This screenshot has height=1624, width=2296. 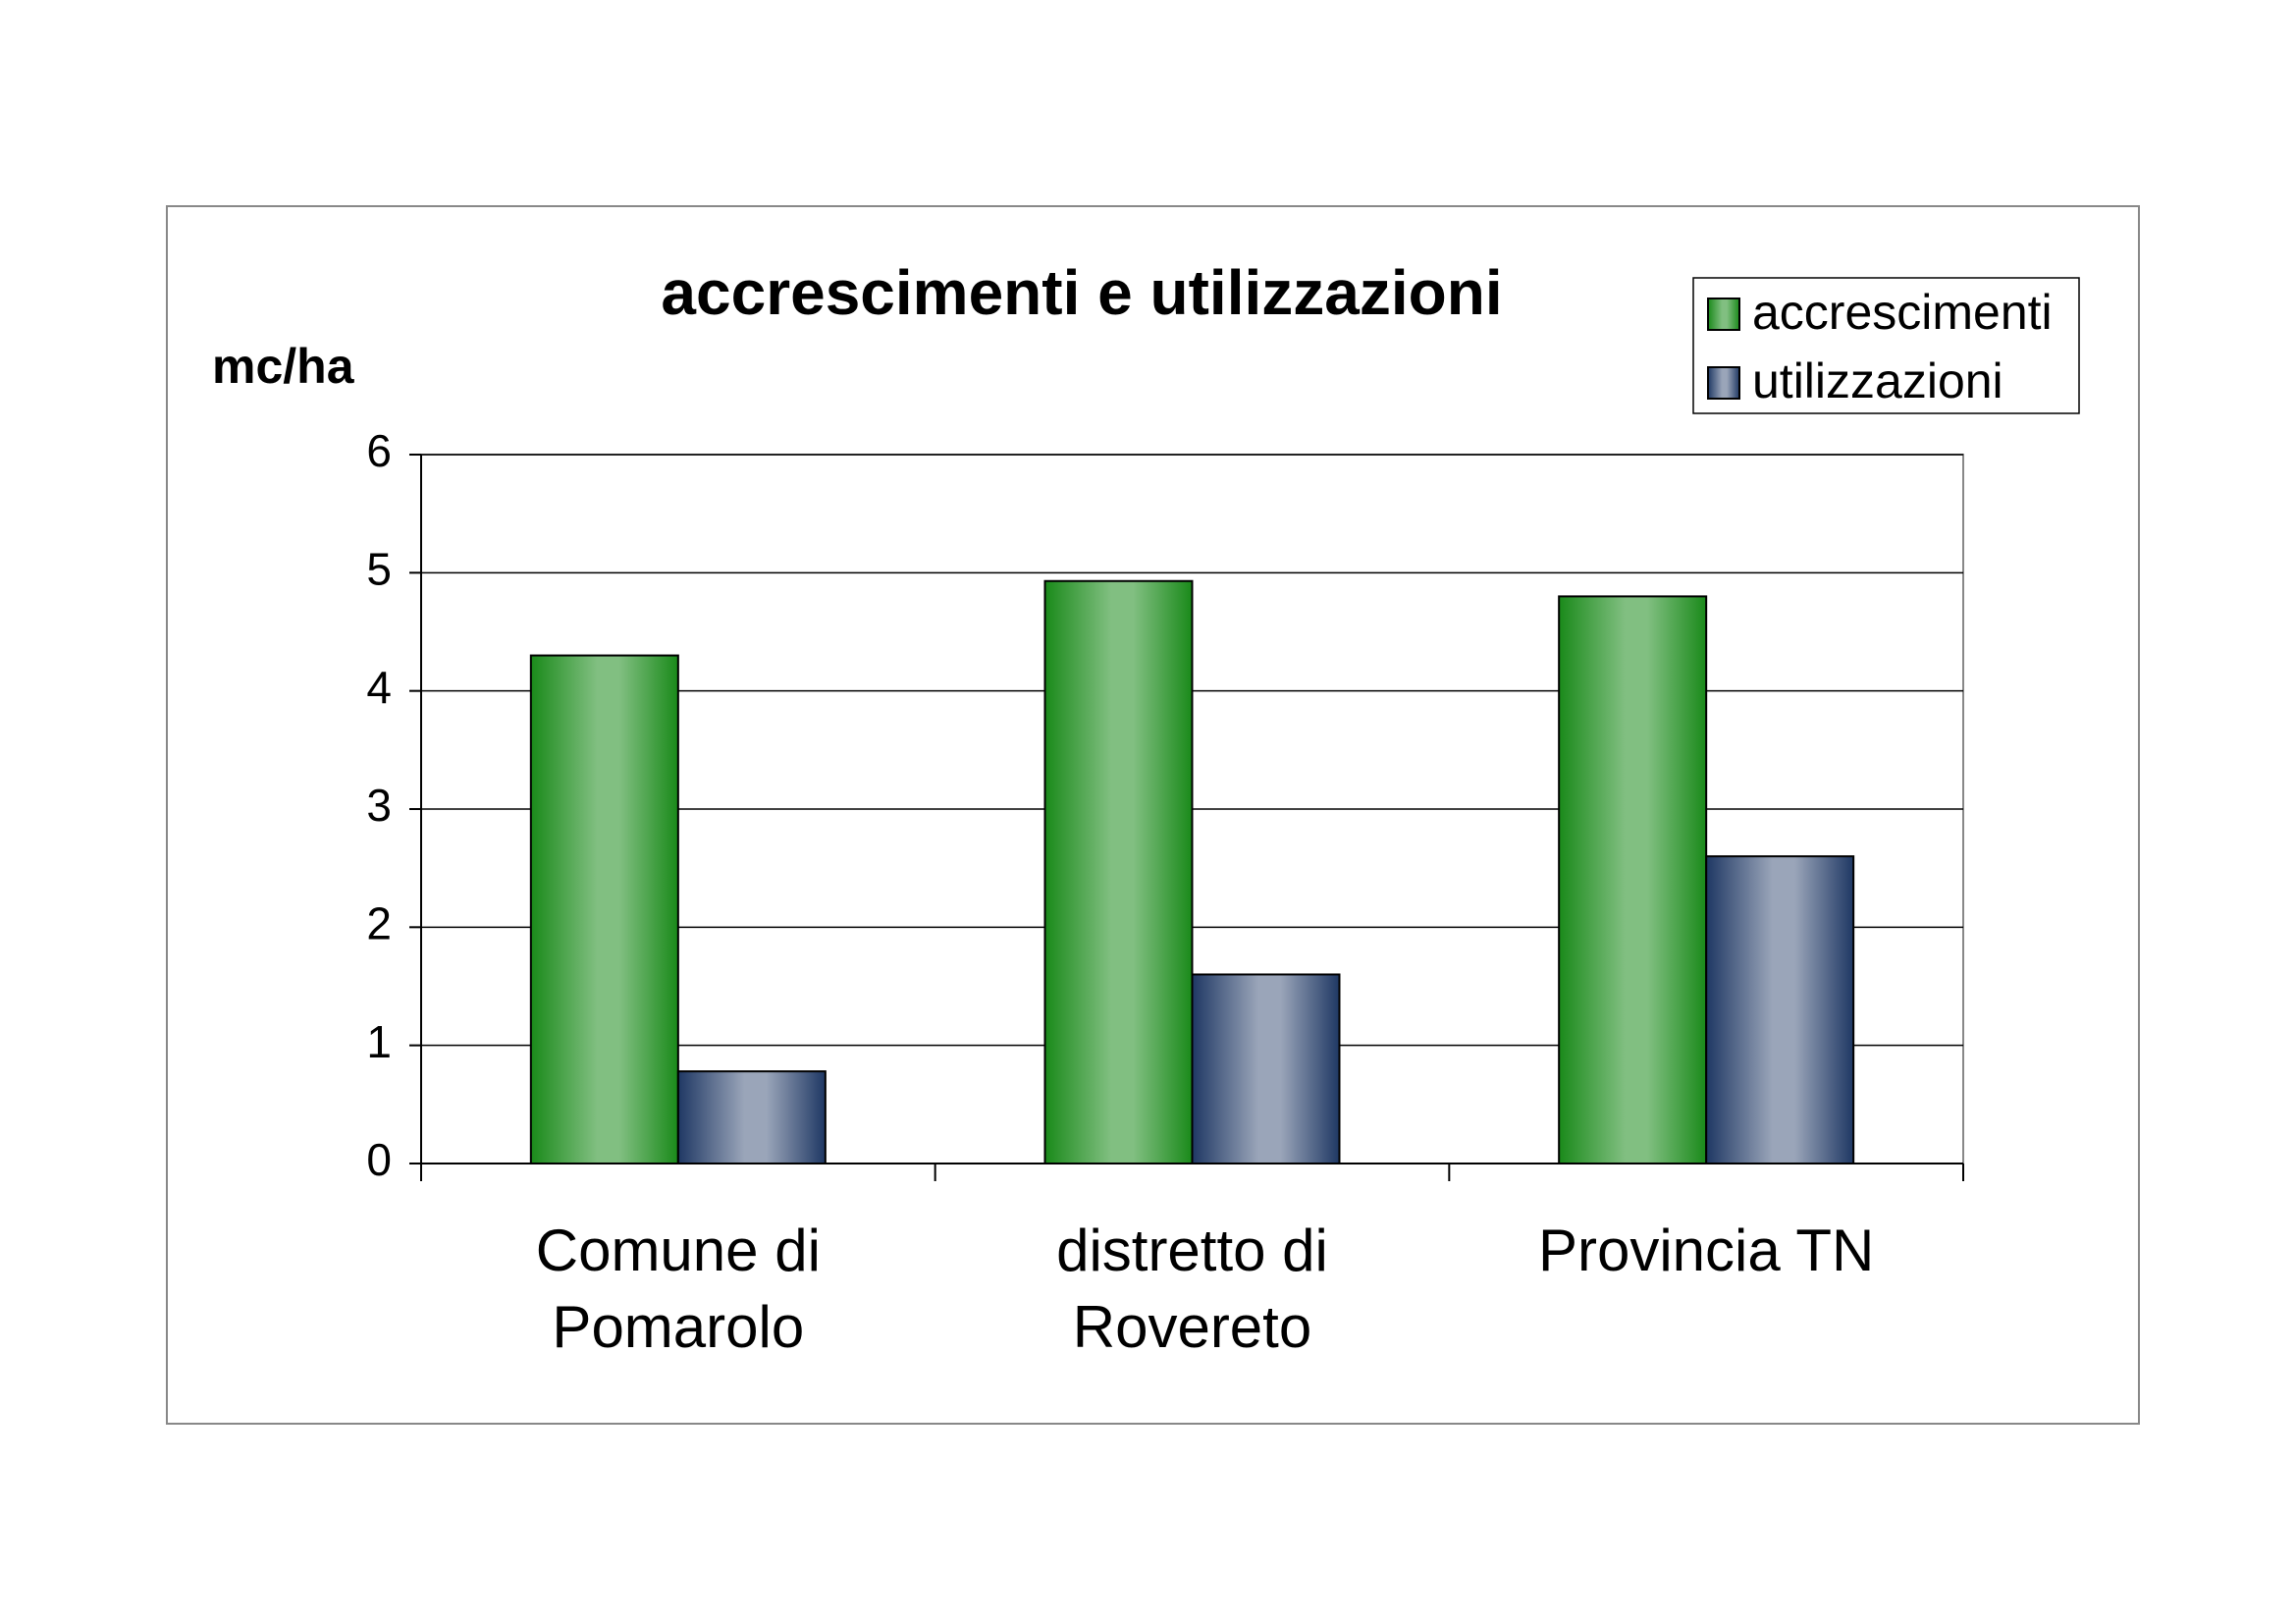 I want to click on y-axis-label: mc/ha, so click(x=283, y=366).